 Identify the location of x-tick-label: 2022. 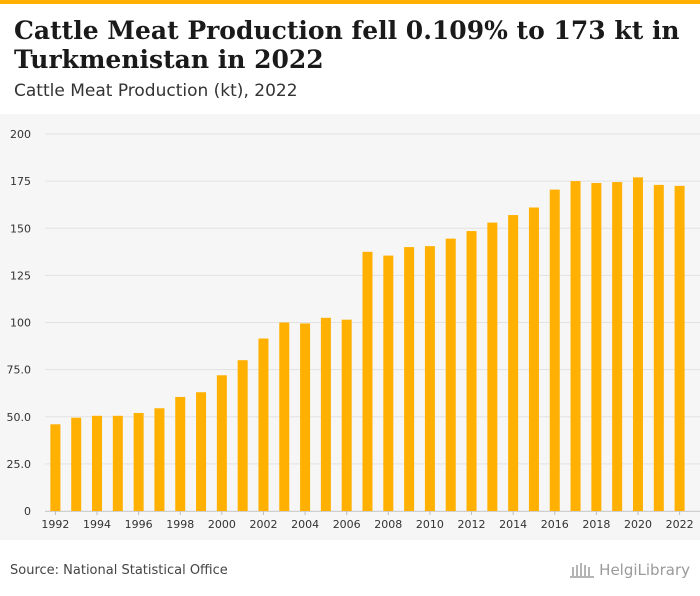
(680, 524).